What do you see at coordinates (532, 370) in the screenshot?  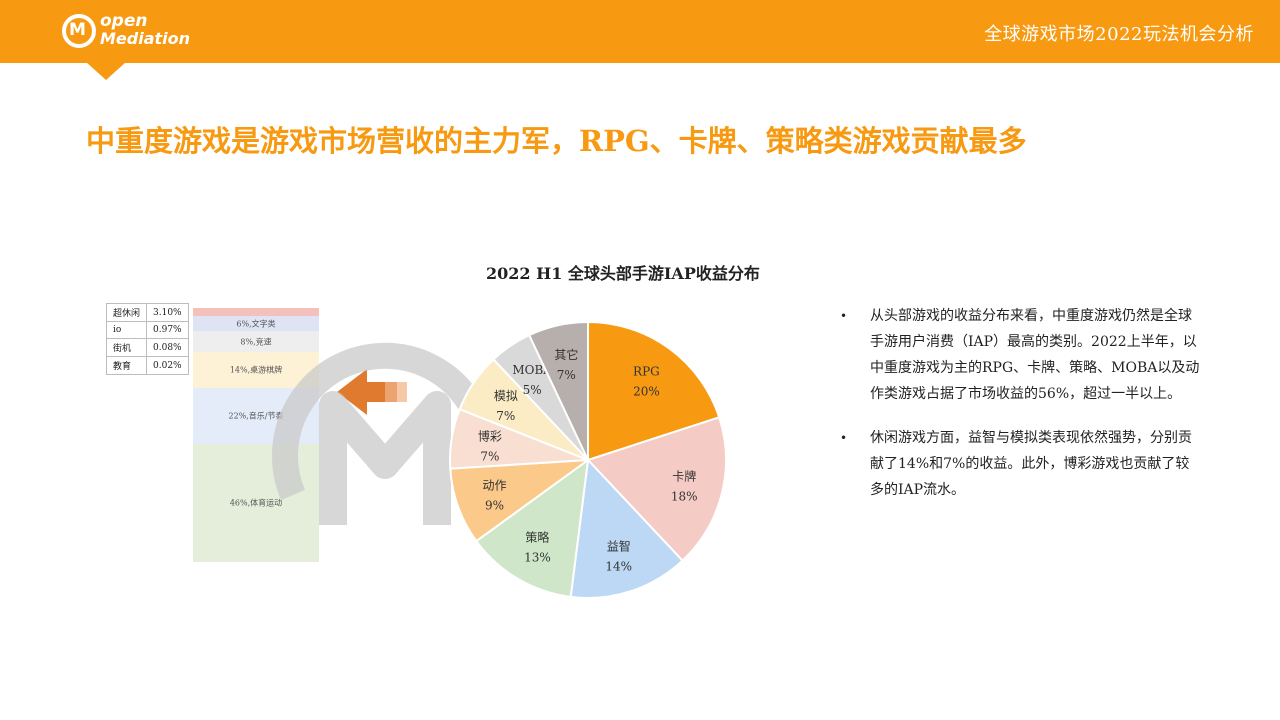 I see `pie-slice-label: MOBA` at bounding box center [532, 370].